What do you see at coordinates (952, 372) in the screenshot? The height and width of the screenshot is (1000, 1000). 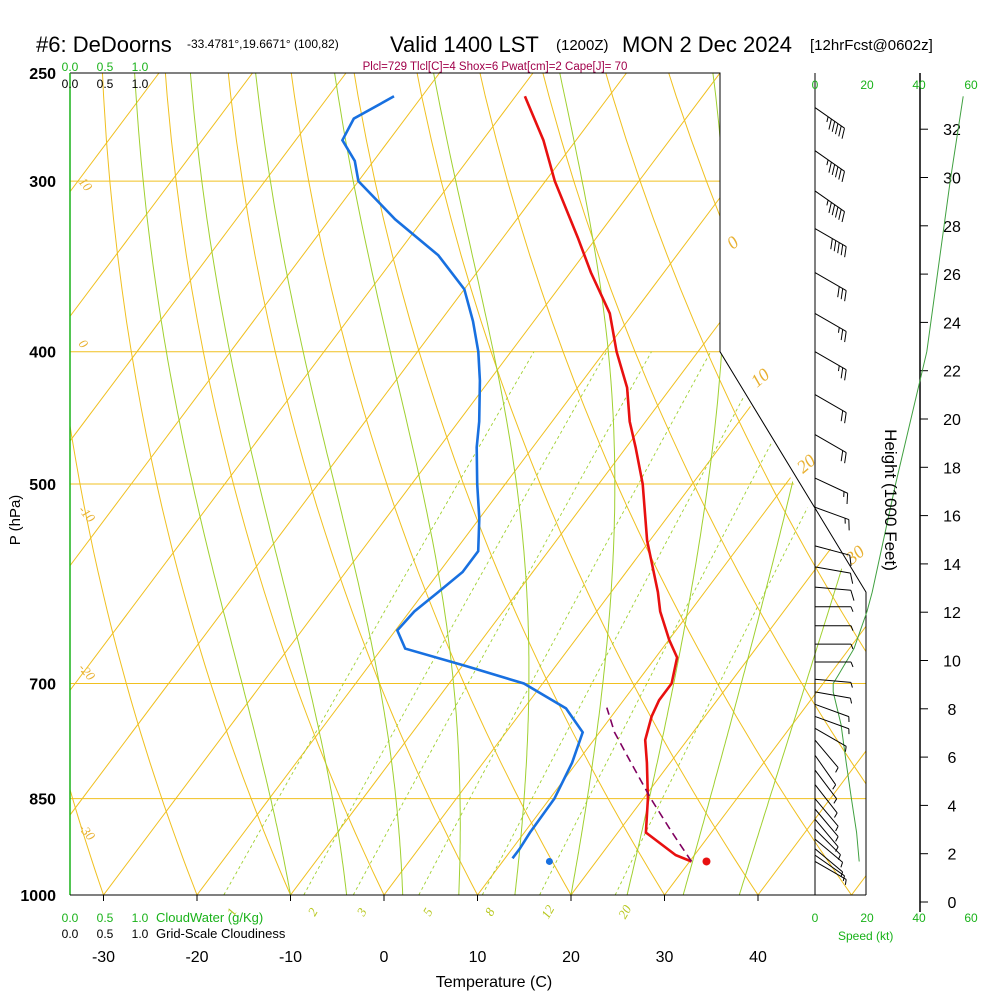 I see `height-tick-label: 22` at bounding box center [952, 372].